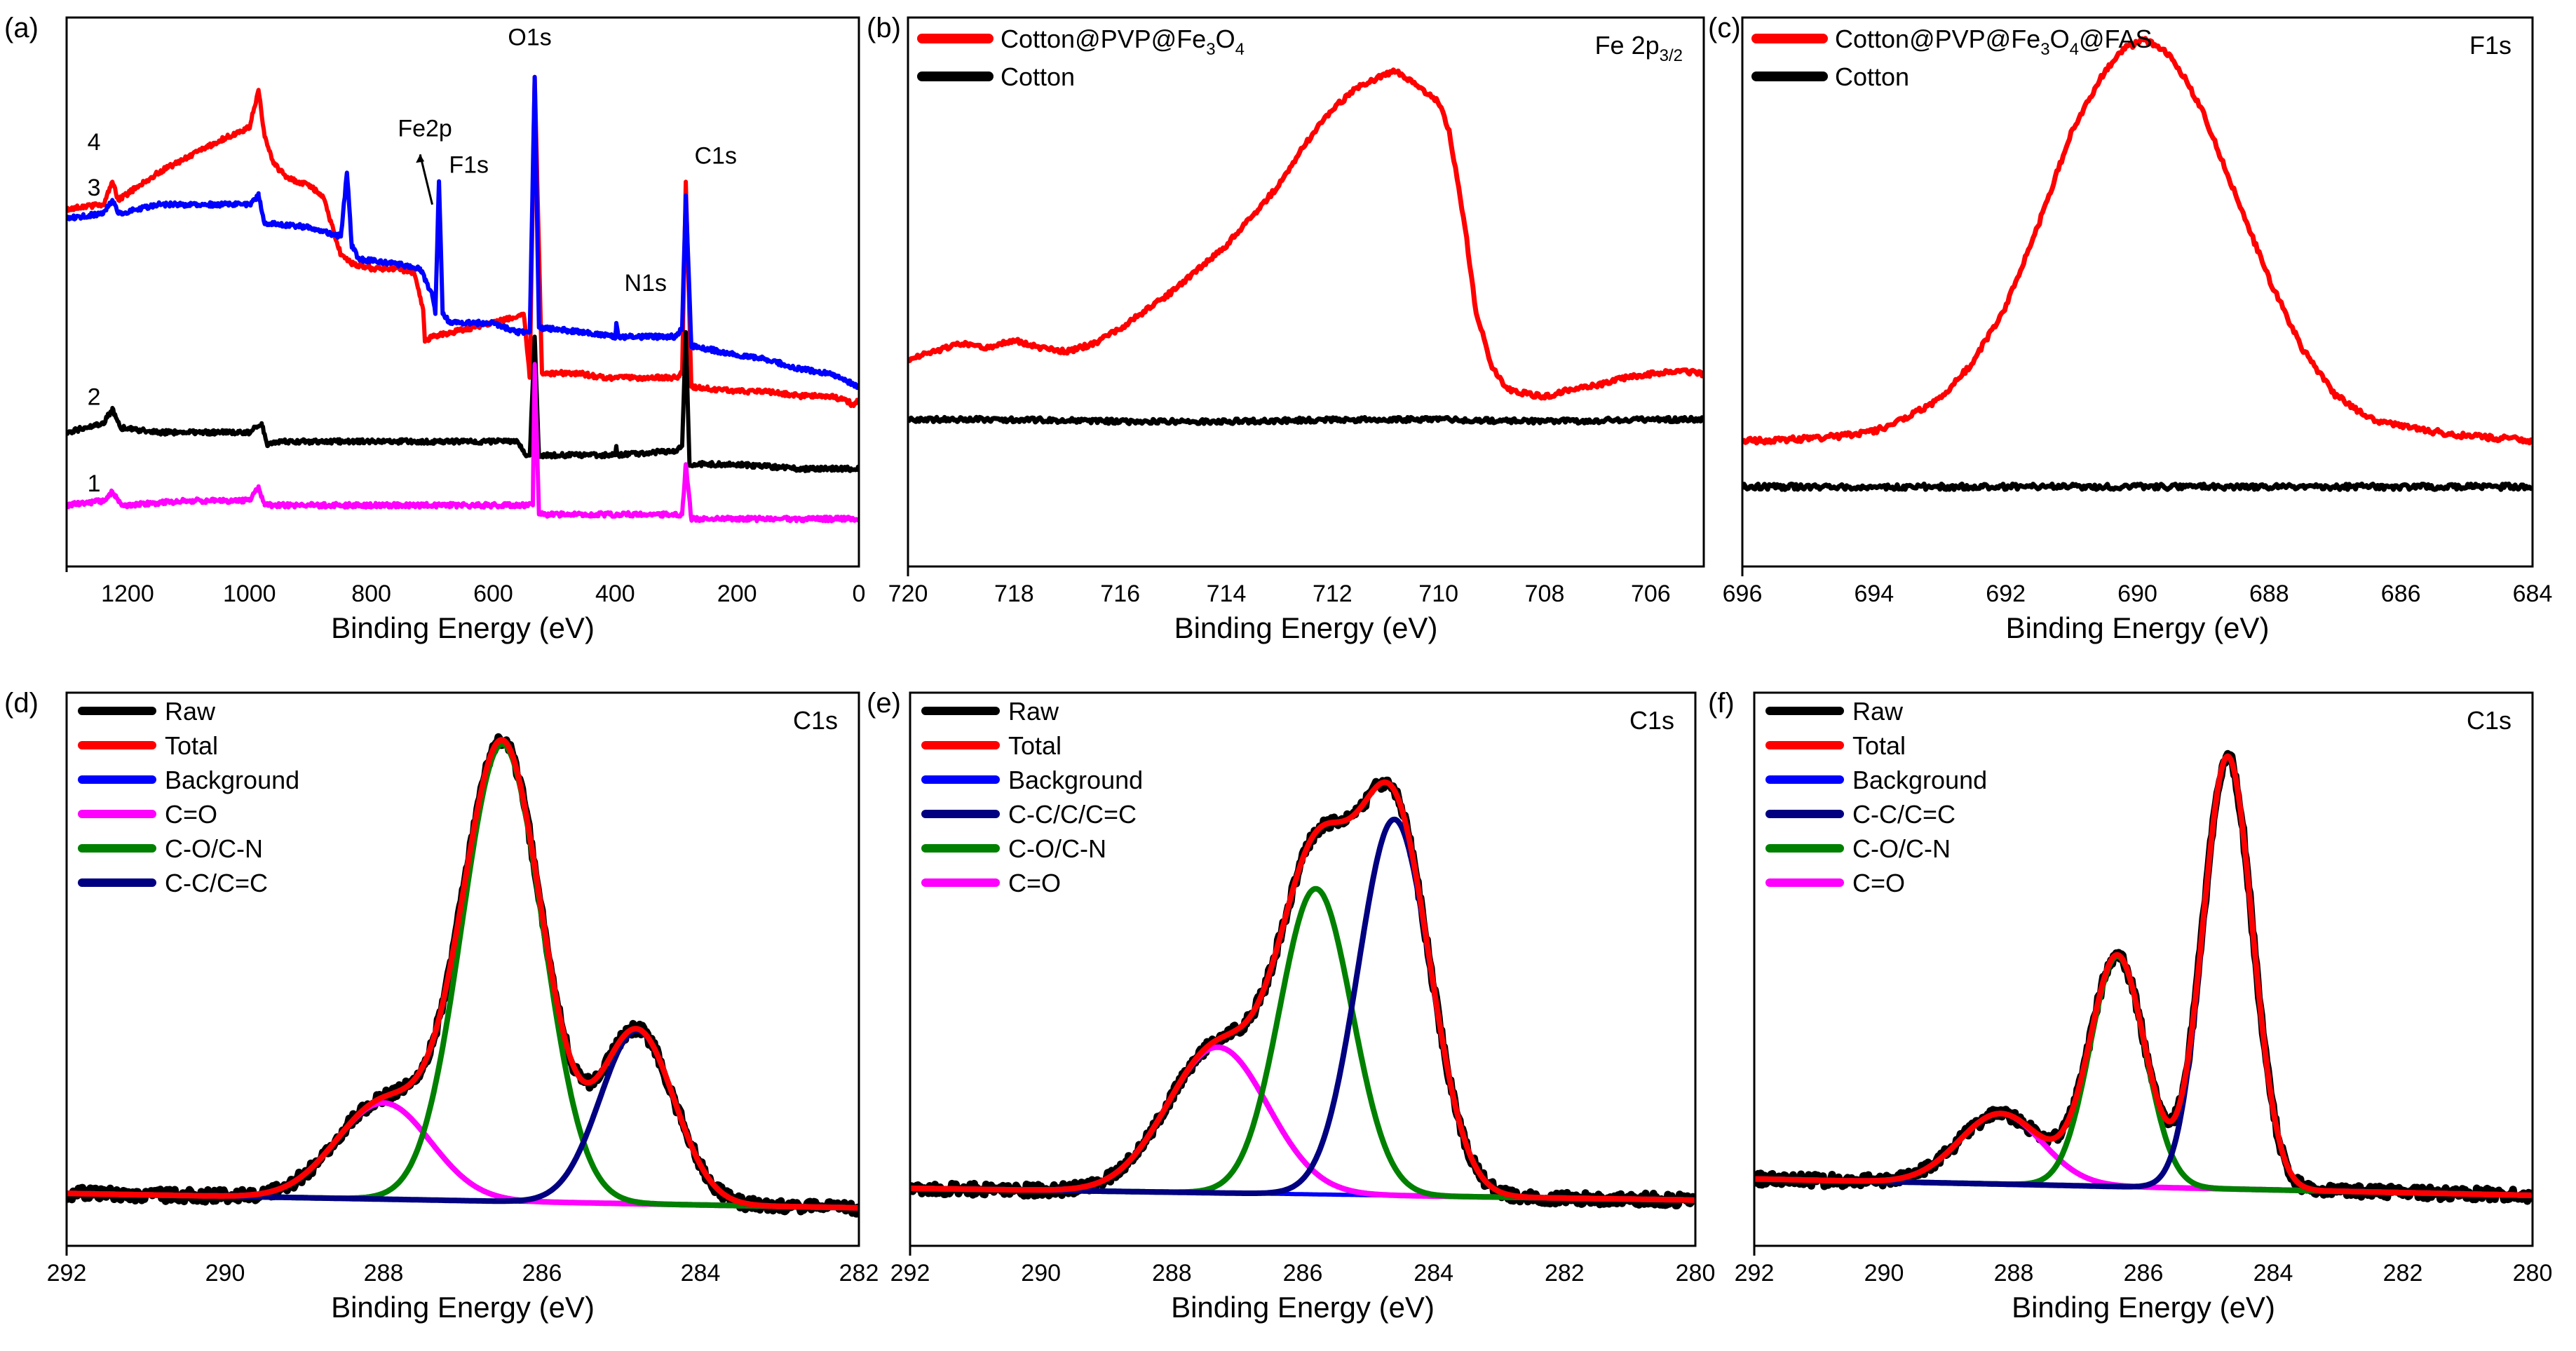  Describe the element at coordinates (2137, 241) in the screenshot. I see `series-line-Cotton@PVP@Fe3O4@FAS` at that location.